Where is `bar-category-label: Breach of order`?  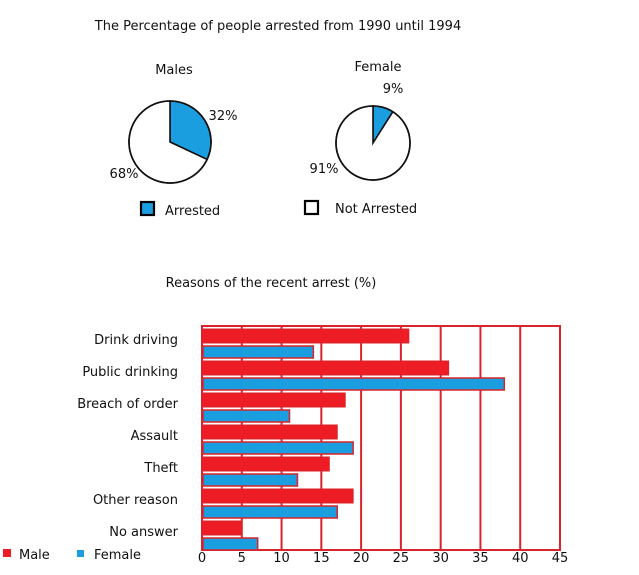 bar-category-label: Breach of order is located at coordinates (127, 404).